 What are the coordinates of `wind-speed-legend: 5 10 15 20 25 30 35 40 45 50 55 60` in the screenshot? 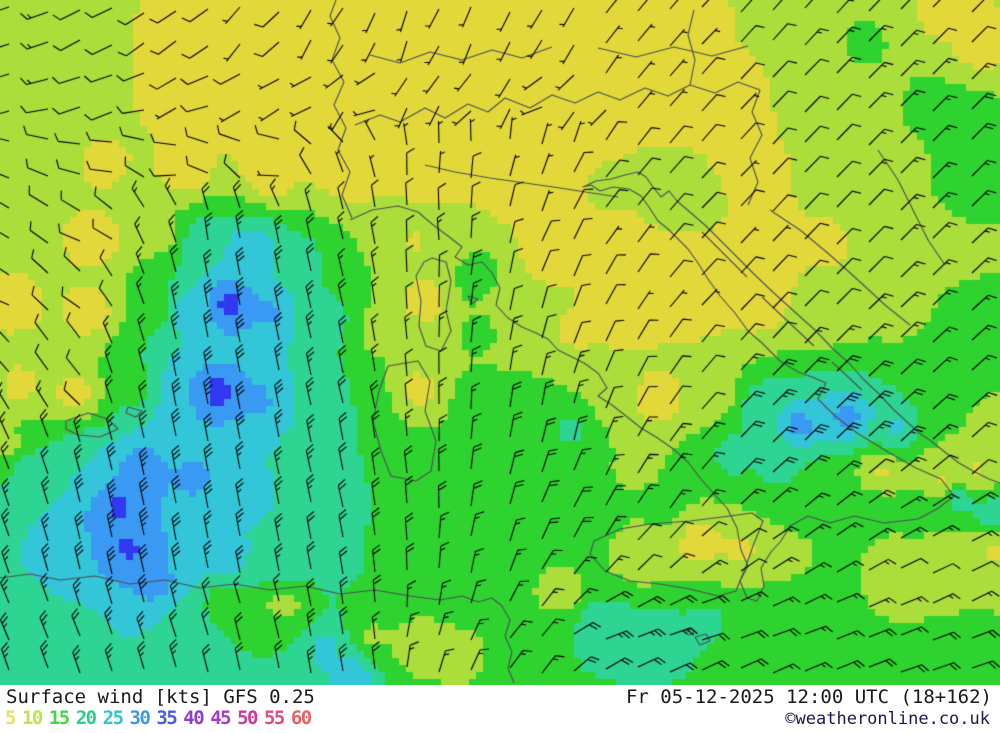 It's located at (158, 718).